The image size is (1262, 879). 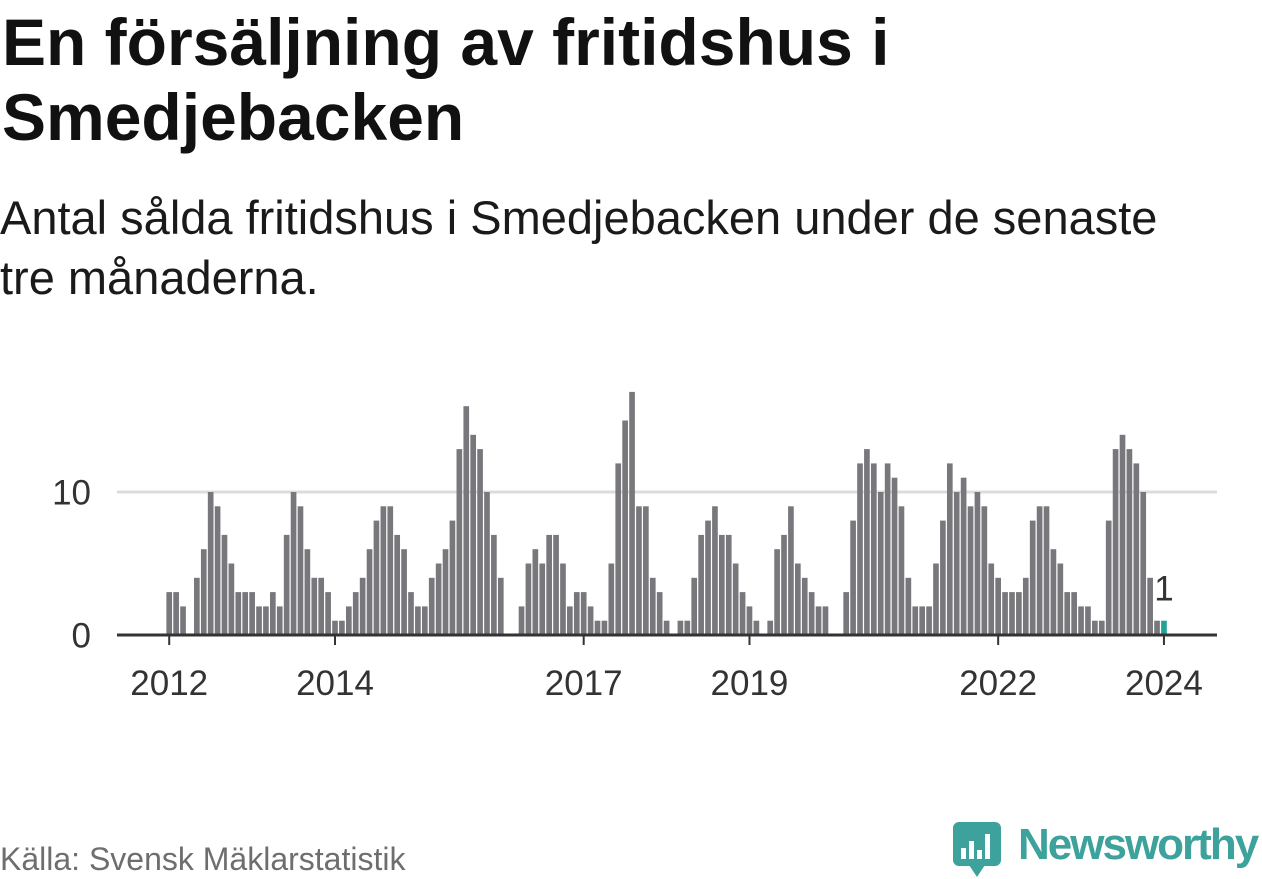 What do you see at coordinates (1138, 844) in the screenshot?
I see `logo-wordmark: Newsworthy` at bounding box center [1138, 844].